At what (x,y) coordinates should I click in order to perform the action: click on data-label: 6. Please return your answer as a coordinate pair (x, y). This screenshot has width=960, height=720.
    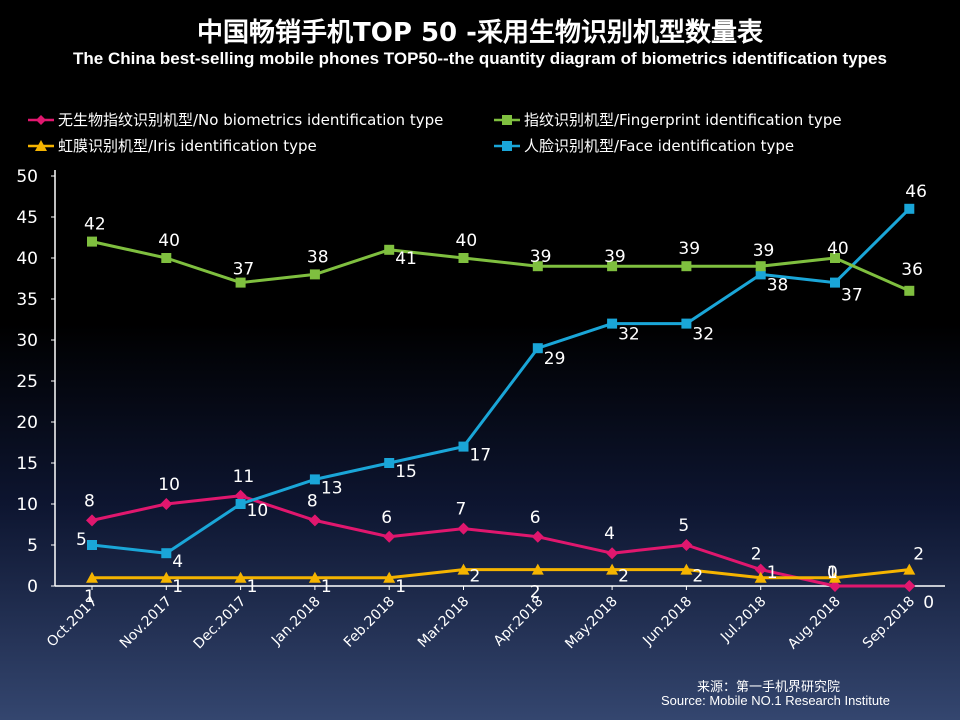
    Looking at the image, I should click on (535, 518).